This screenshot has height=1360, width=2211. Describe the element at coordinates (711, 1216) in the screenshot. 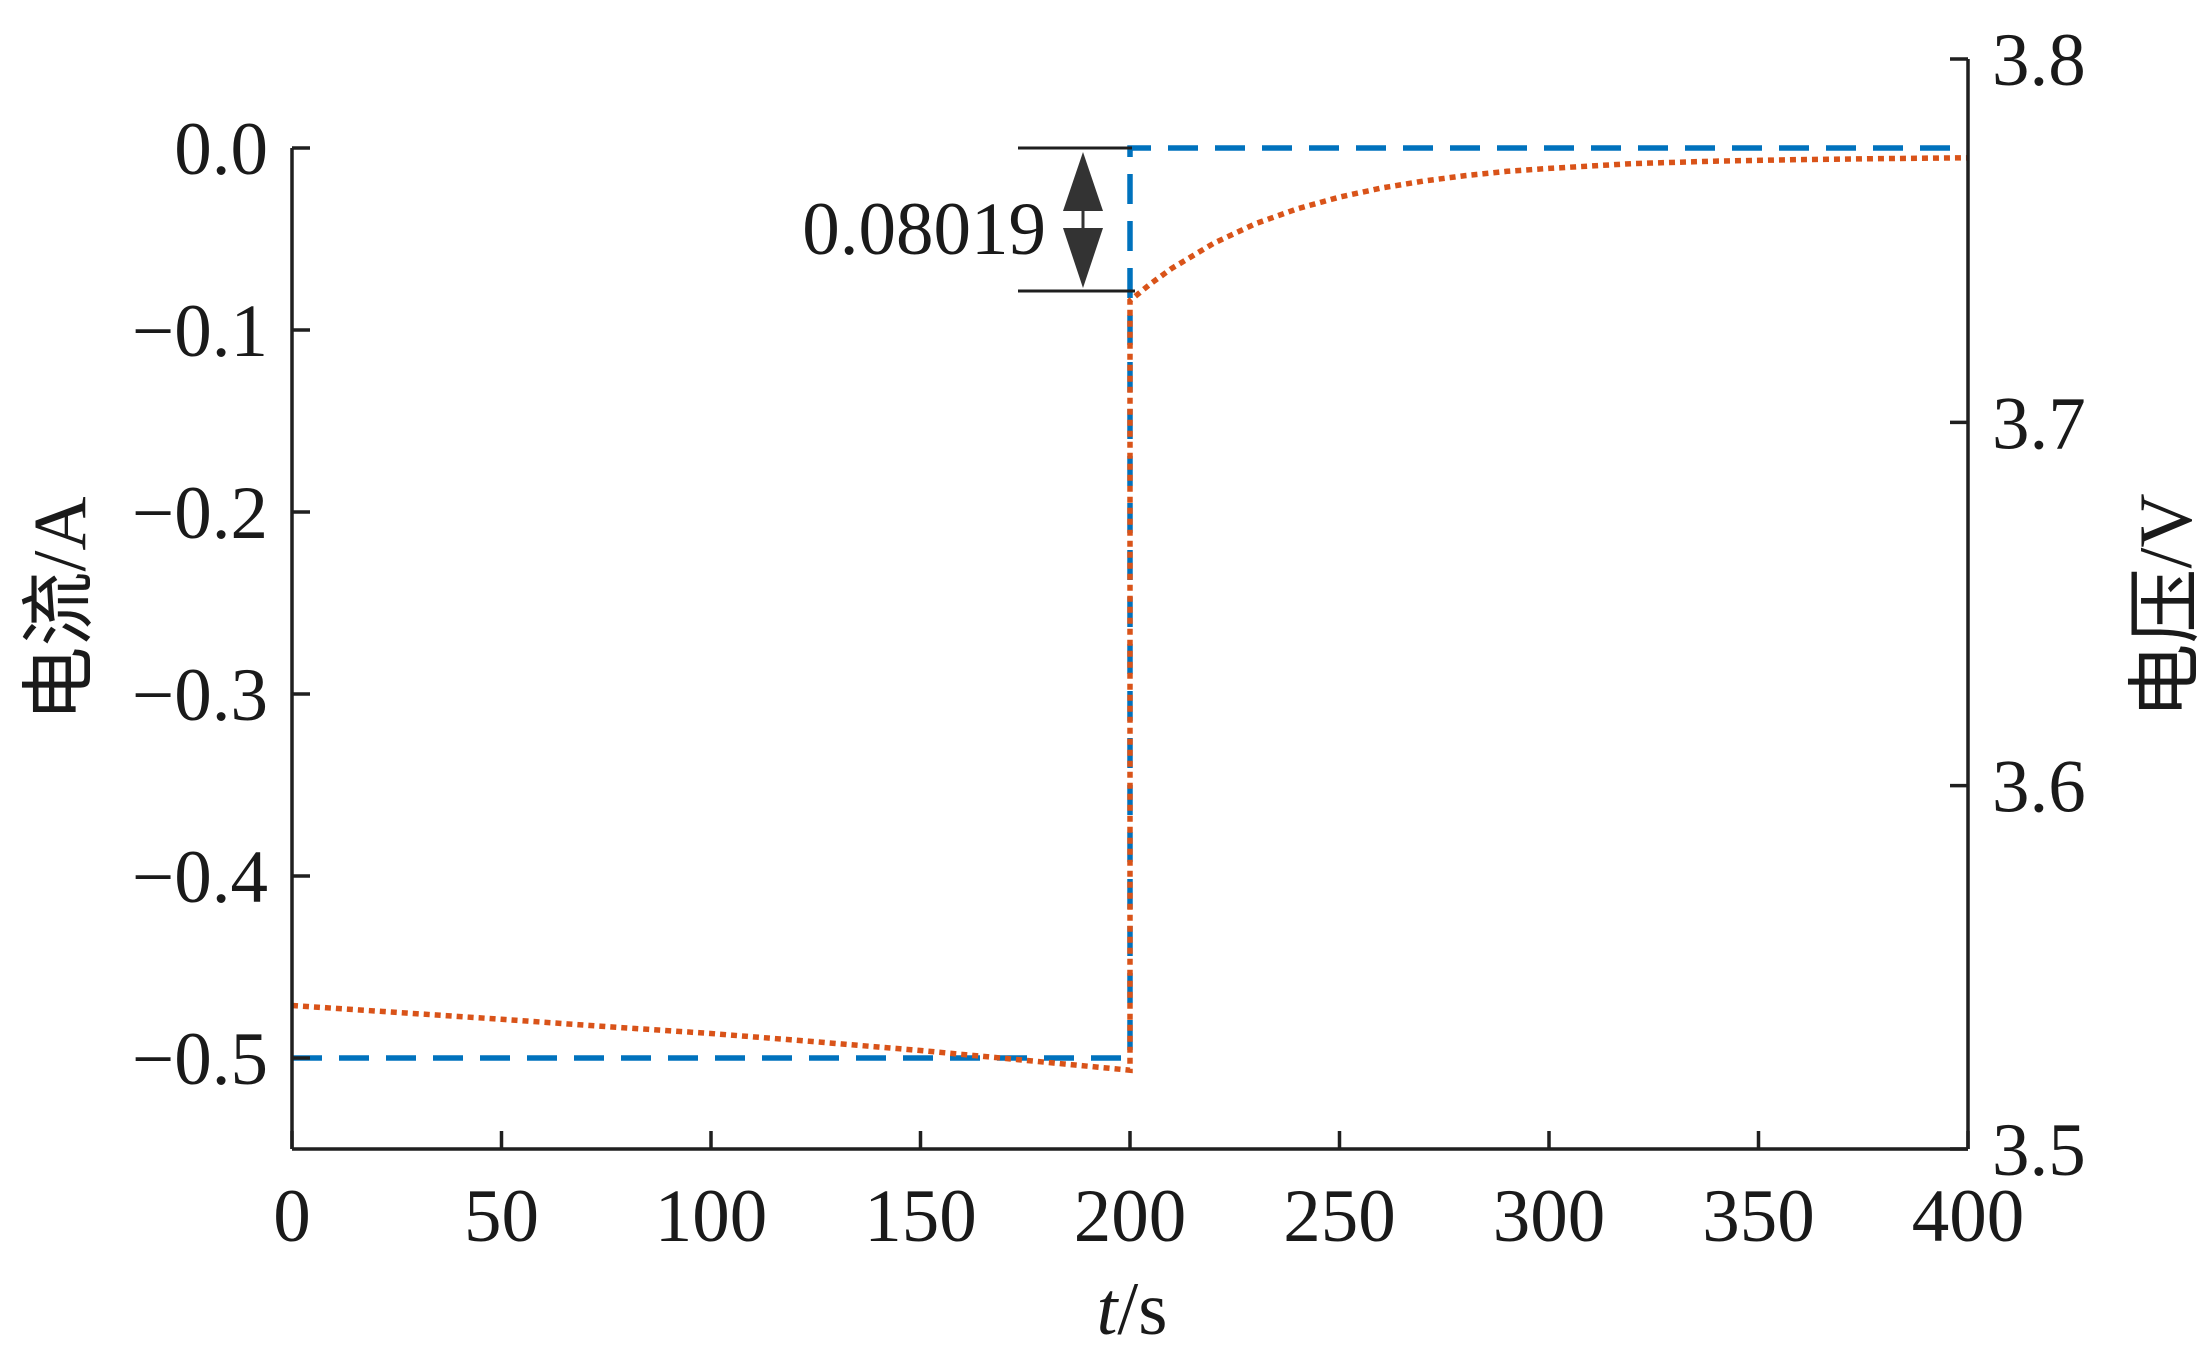

I see `x-tick-label: 100` at that location.